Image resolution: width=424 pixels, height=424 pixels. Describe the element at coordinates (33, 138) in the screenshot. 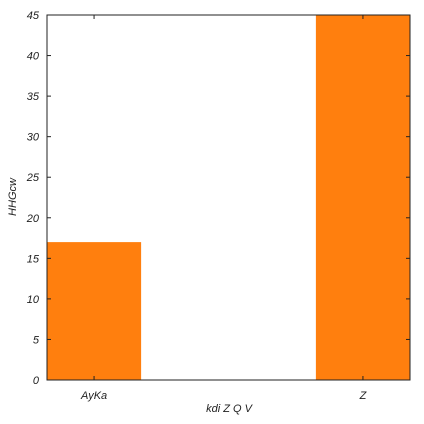

I see `y-tick-label: 30` at that location.